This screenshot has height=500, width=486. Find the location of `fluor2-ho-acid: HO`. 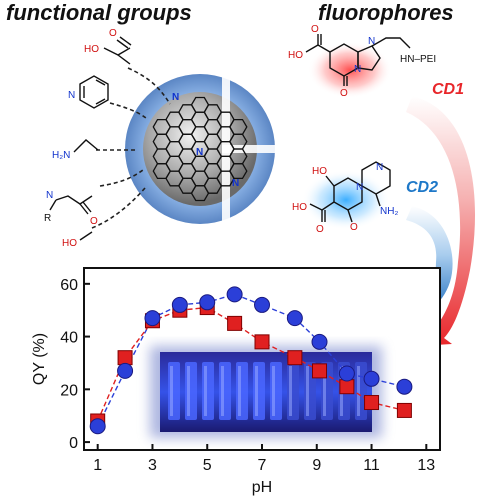

fluor2-ho-acid: HO is located at coordinates (299, 207).